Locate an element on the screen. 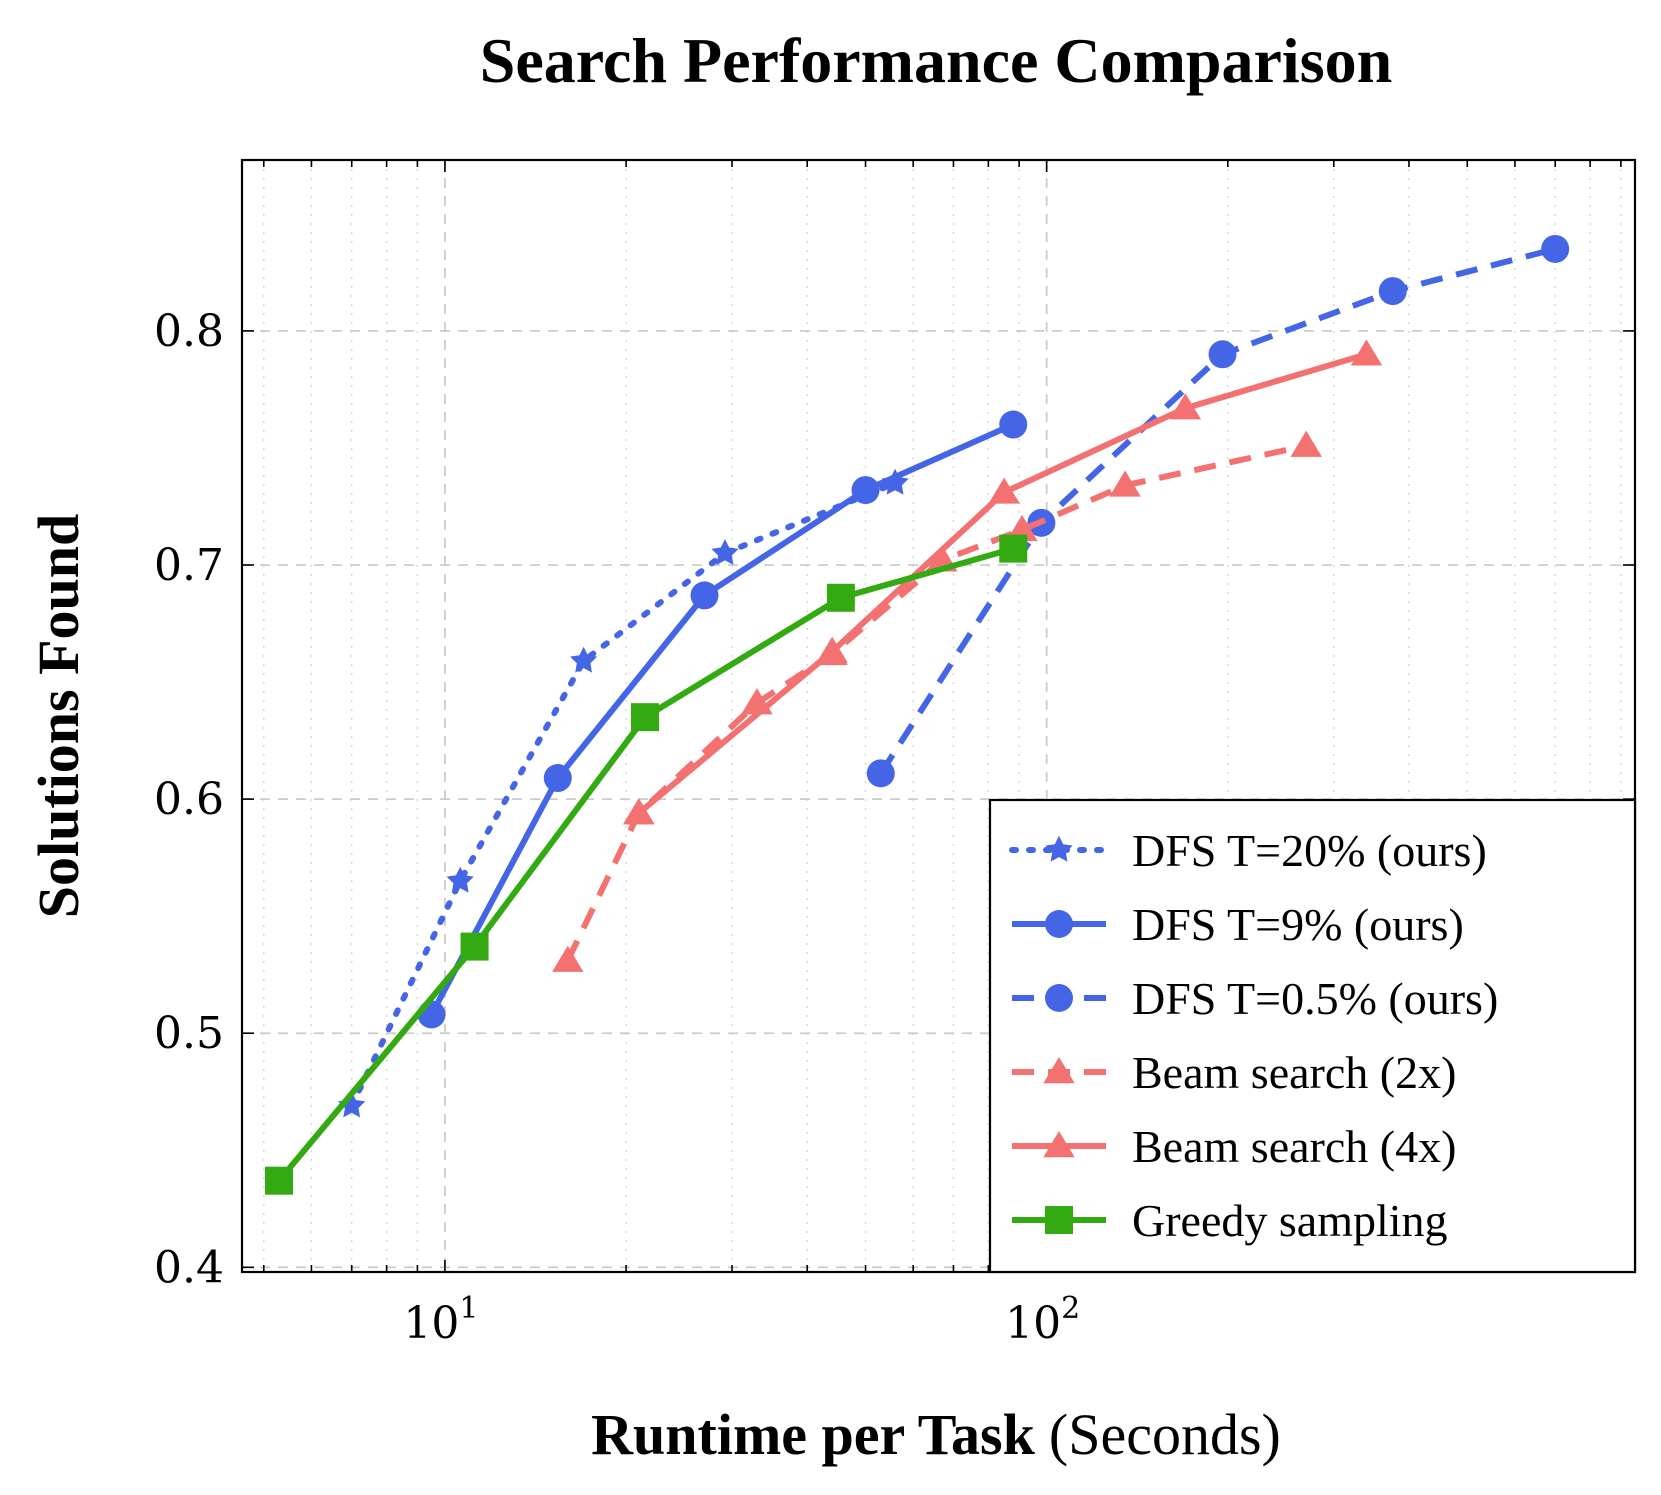  legend-entry: Greedy sampling is located at coordinates (1230, 1220).